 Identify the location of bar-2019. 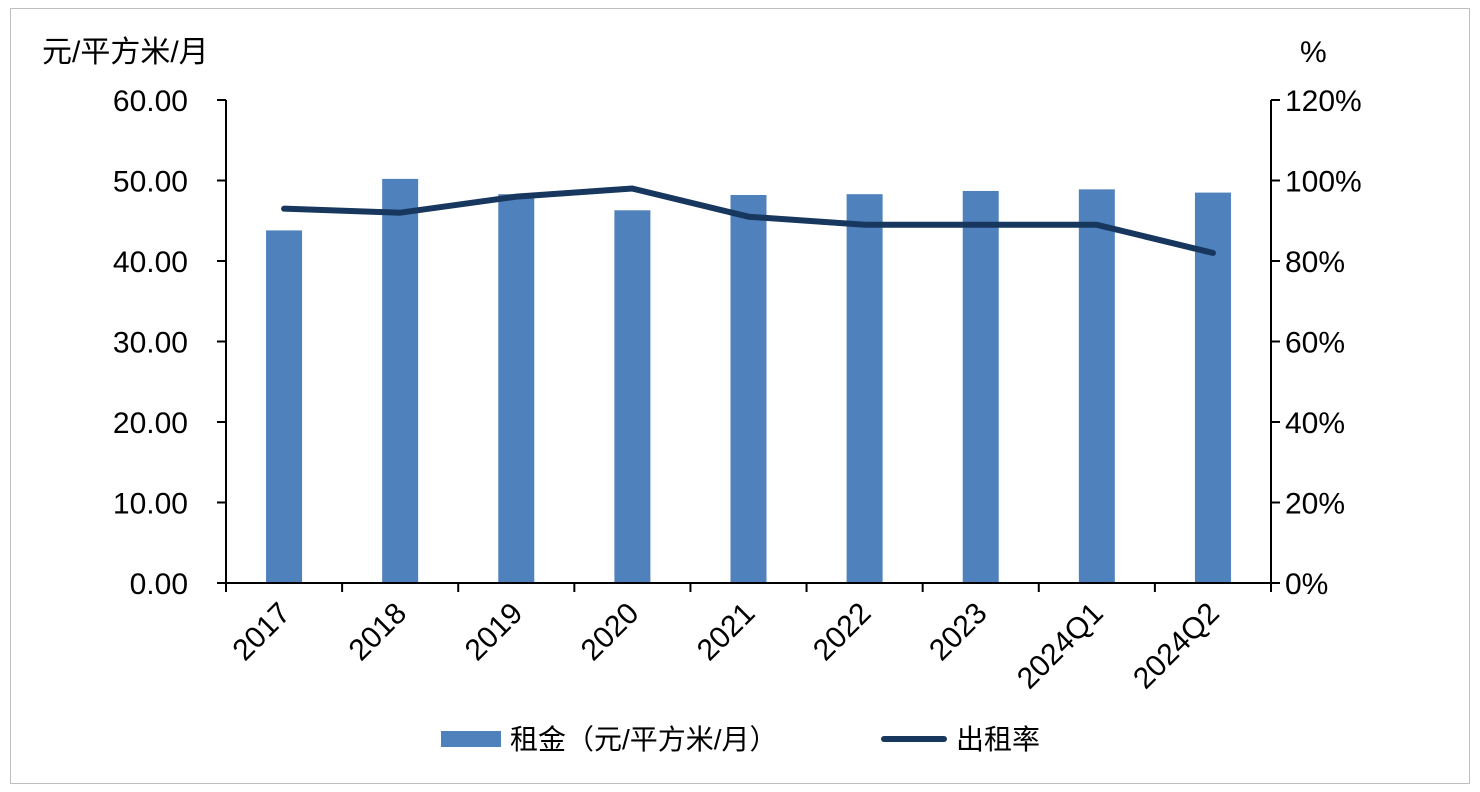
(516, 388).